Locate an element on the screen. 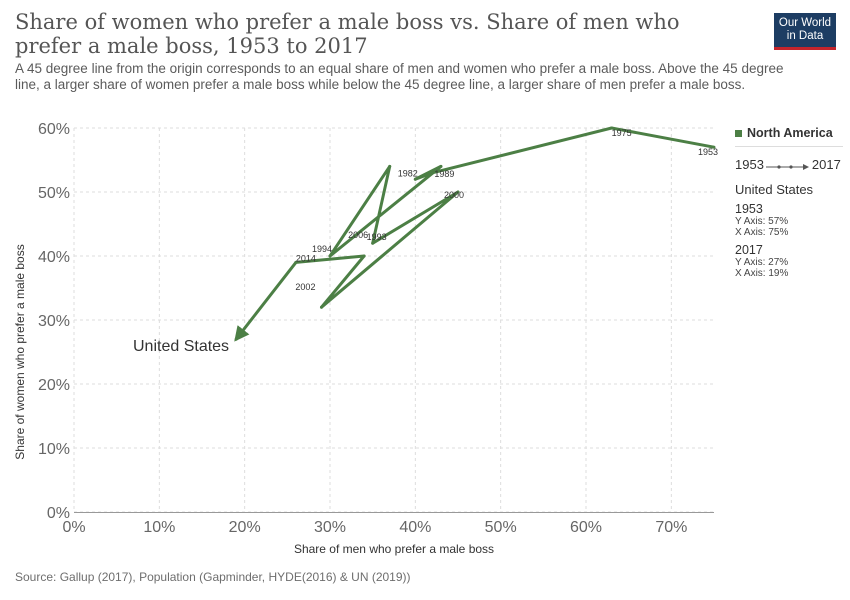  legend-start-y: Y Axis: 57% is located at coordinates (762, 221).